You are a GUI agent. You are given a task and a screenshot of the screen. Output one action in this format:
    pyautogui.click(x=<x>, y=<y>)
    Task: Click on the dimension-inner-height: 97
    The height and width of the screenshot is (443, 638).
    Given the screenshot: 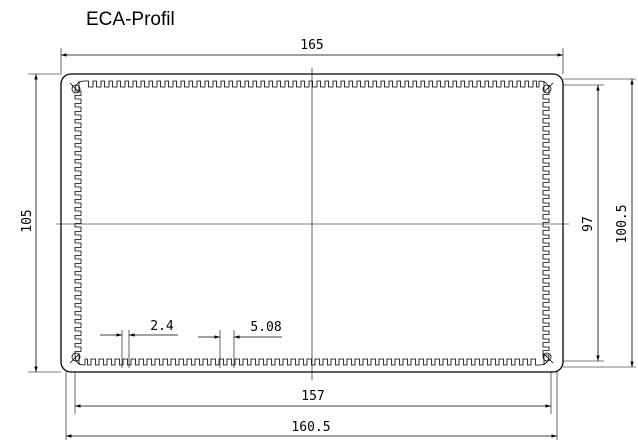 What is the action you would take?
    pyautogui.click(x=583, y=223)
    